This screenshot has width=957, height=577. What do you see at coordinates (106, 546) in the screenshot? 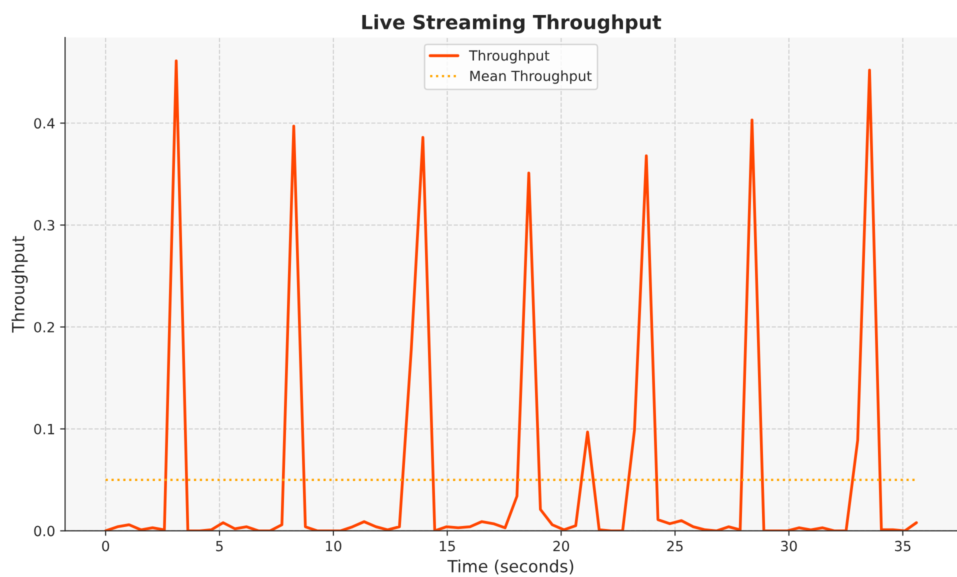
I see `x-tick-label: 0` at bounding box center [106, 546].